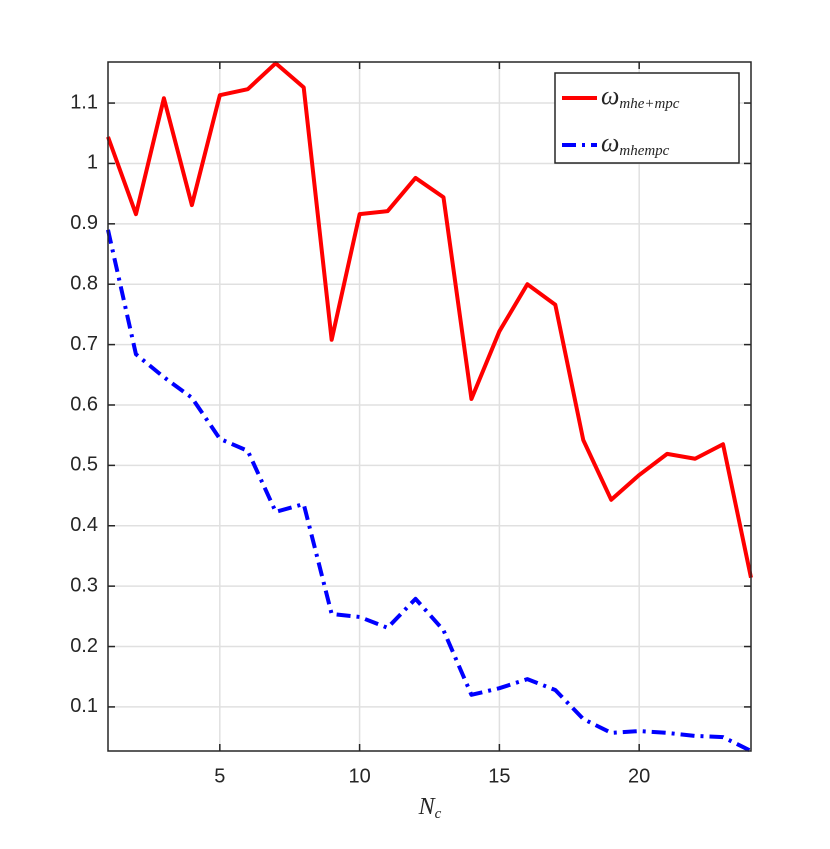 Image resolution: width=830 pixels, height=849 pixels. What do you see at coordinates (92, 163) in the screenshot?
I see `y-tick-label: 1` at bounding box center [92, 163].